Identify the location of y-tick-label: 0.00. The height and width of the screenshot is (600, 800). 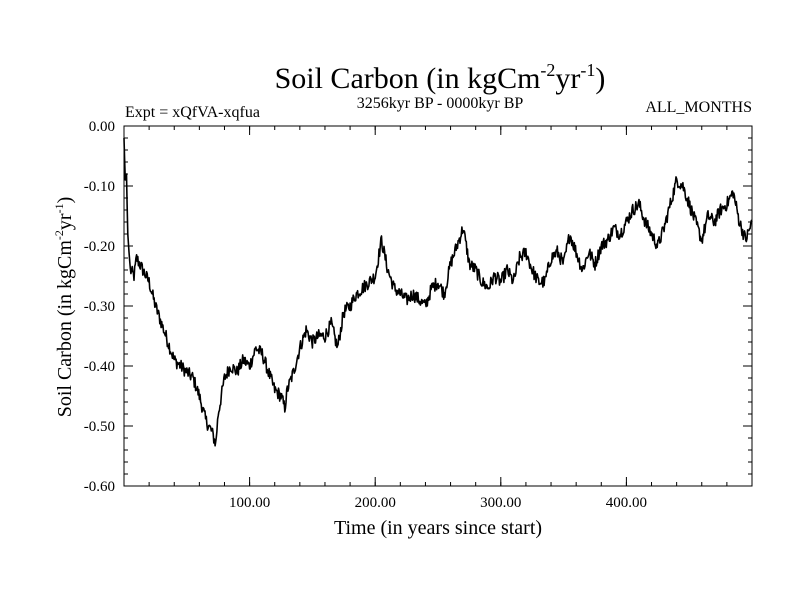
(102, 127).